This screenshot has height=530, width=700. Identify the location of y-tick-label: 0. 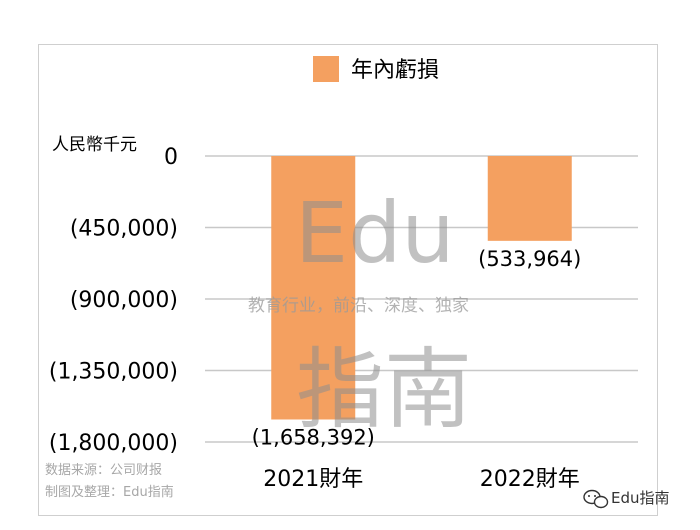
(171, 157).